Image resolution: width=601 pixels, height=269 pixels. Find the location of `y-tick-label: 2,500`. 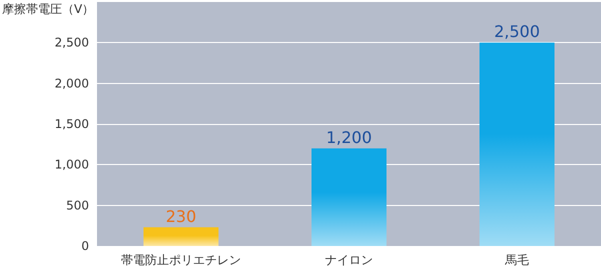

y-tick-label: 2,500 is located at coordinates (71, 43).